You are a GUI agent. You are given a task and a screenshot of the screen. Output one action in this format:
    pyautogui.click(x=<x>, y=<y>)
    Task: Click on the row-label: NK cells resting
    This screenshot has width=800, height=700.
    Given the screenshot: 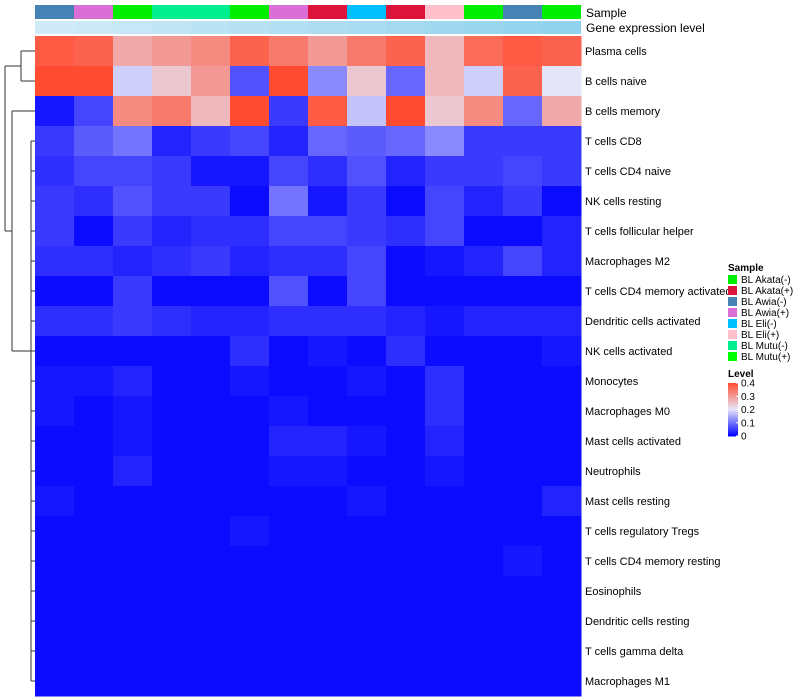 What is the action you would take?
    pyautogui.click(x=623, y=202)
    